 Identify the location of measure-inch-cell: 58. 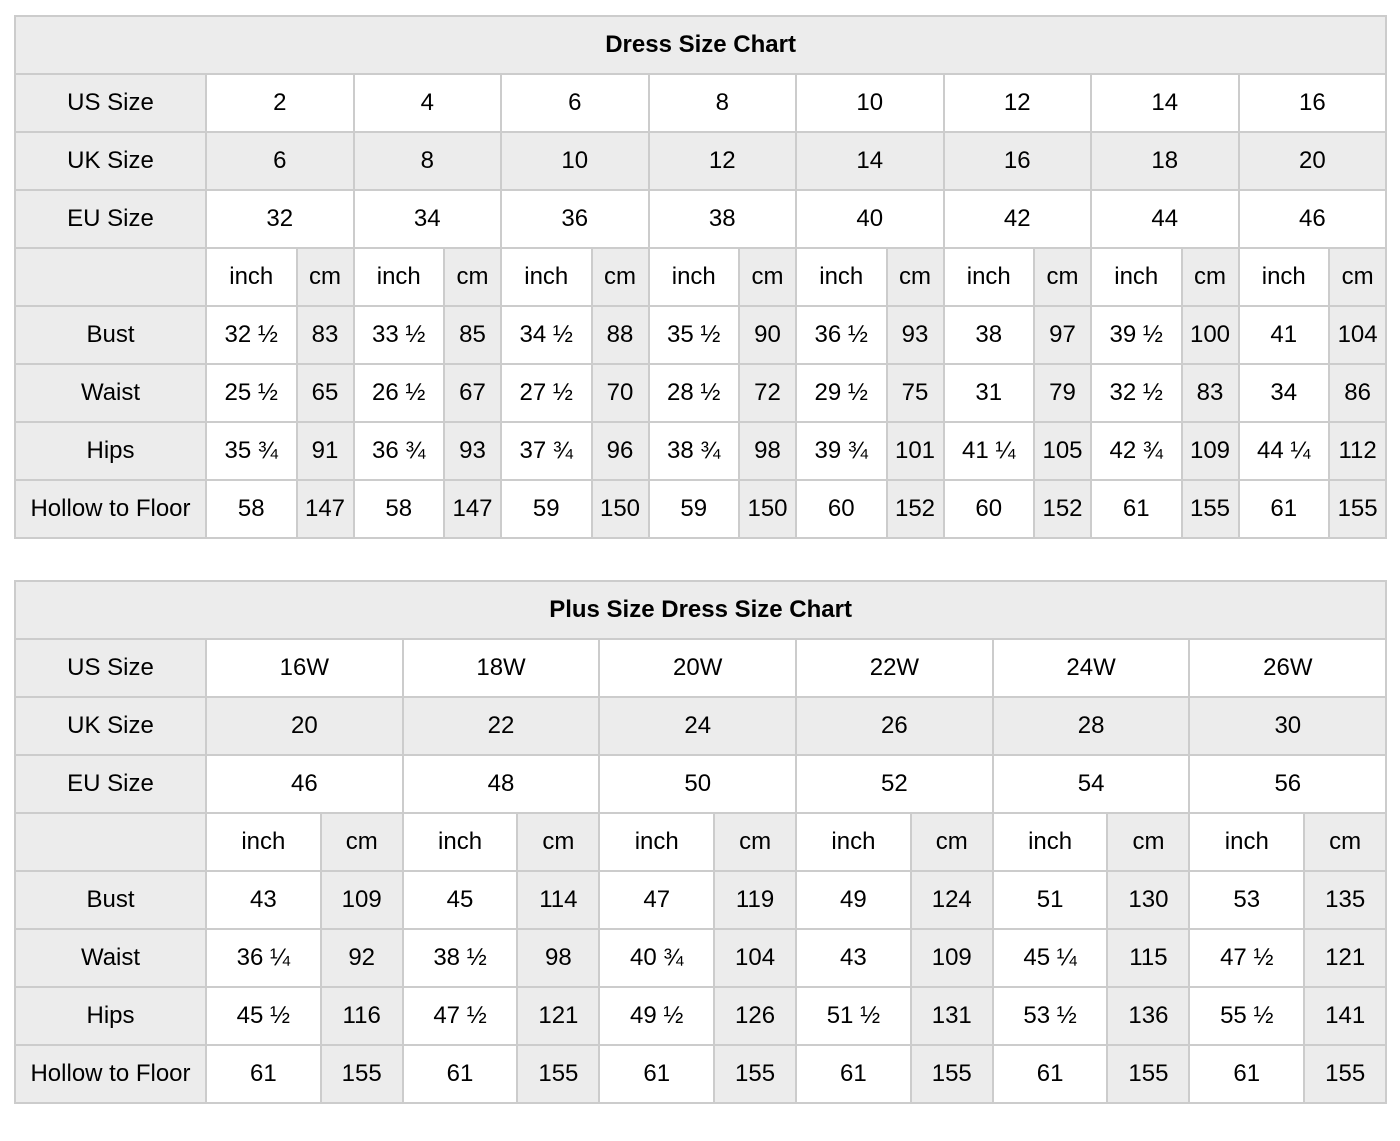
(398, 509).